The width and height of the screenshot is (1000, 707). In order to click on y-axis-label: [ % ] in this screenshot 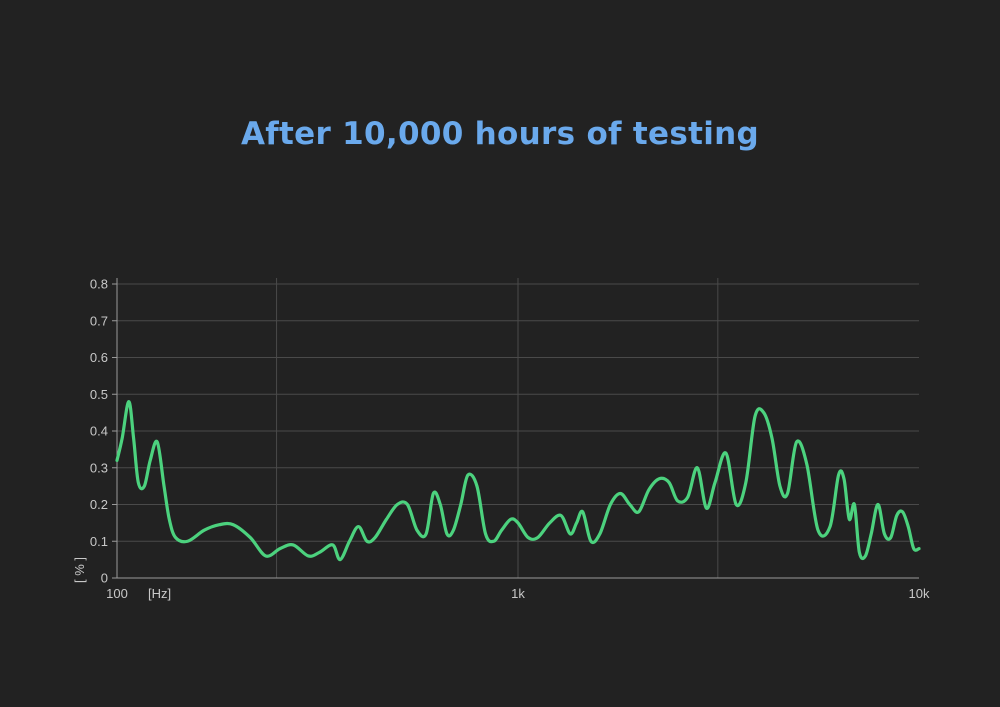, I will do `click(79, 570)`.